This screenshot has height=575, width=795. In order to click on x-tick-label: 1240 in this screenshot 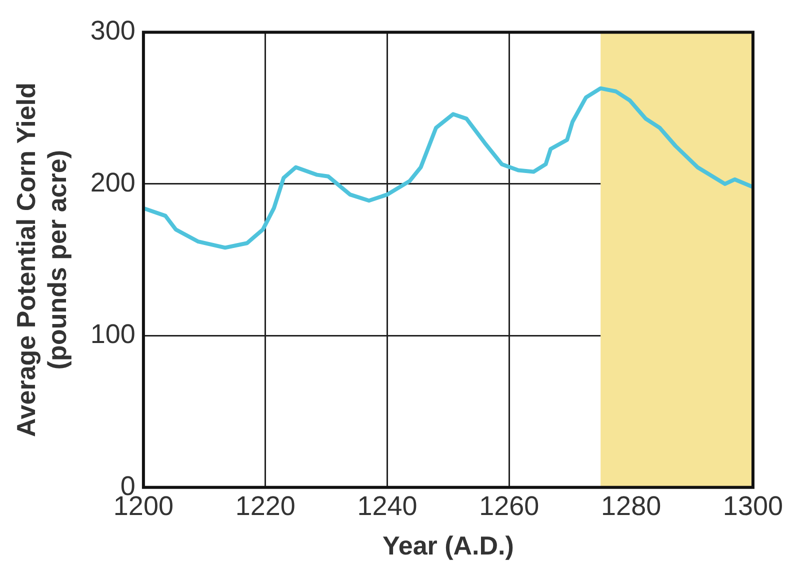, I will do `click(387, 506)`.